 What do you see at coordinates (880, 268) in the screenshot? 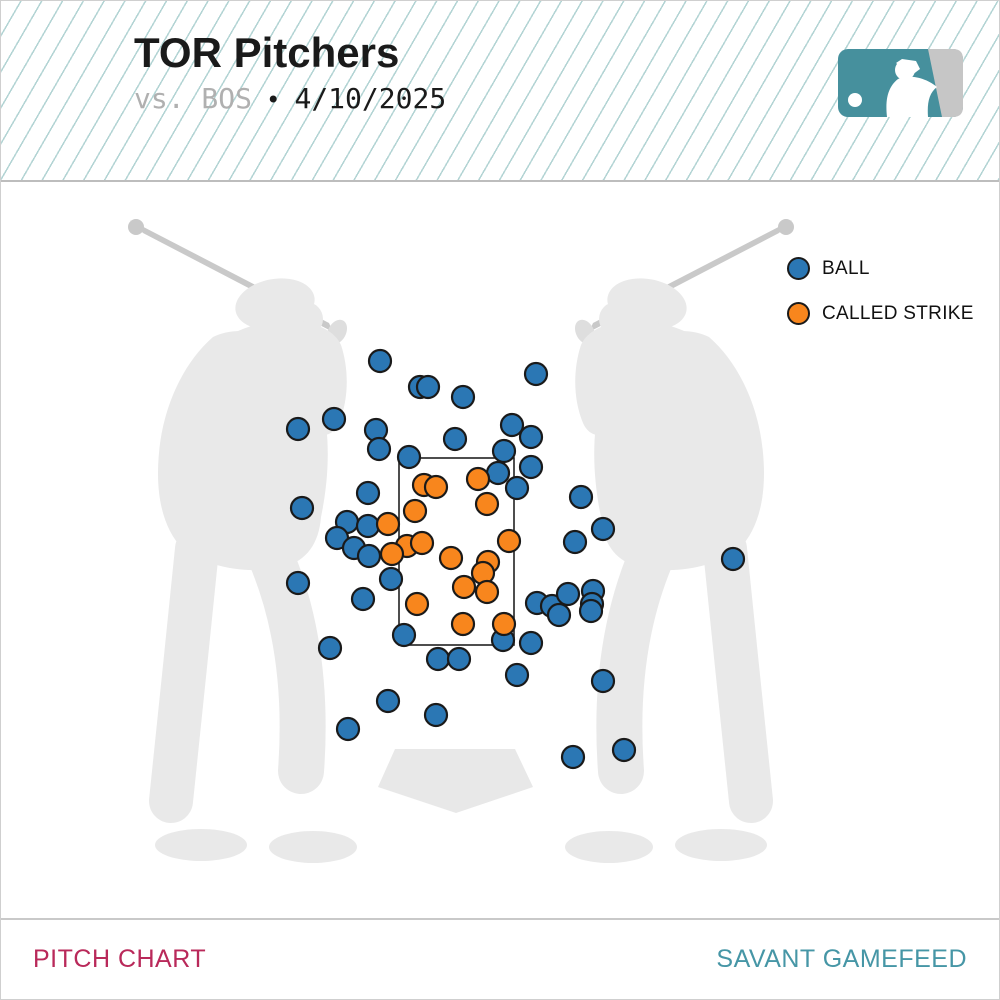
I see `legend-item-ball: BALL` at bounding box center [880, 268].